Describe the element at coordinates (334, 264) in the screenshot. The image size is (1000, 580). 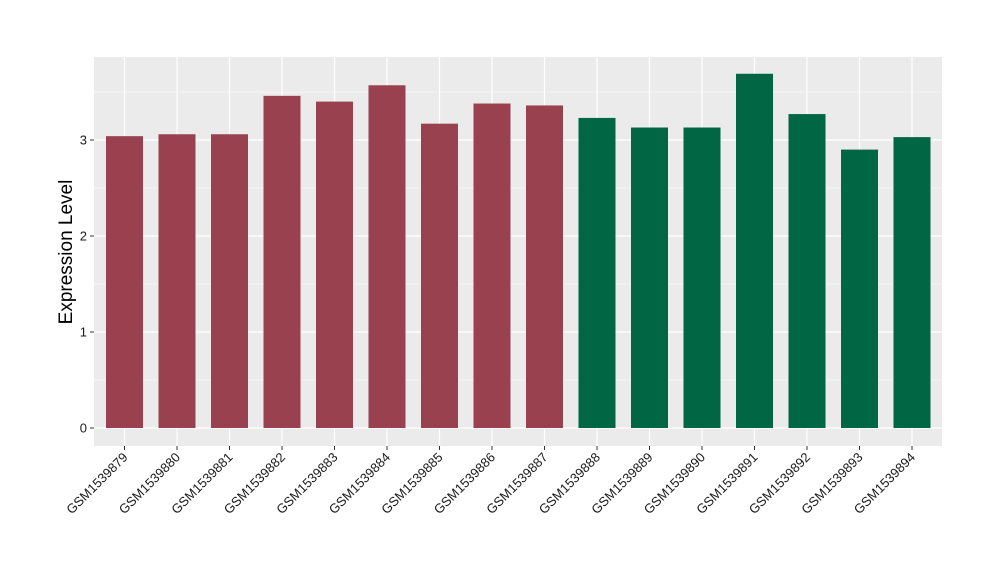
I see `bar-GSM1539883` at that location.